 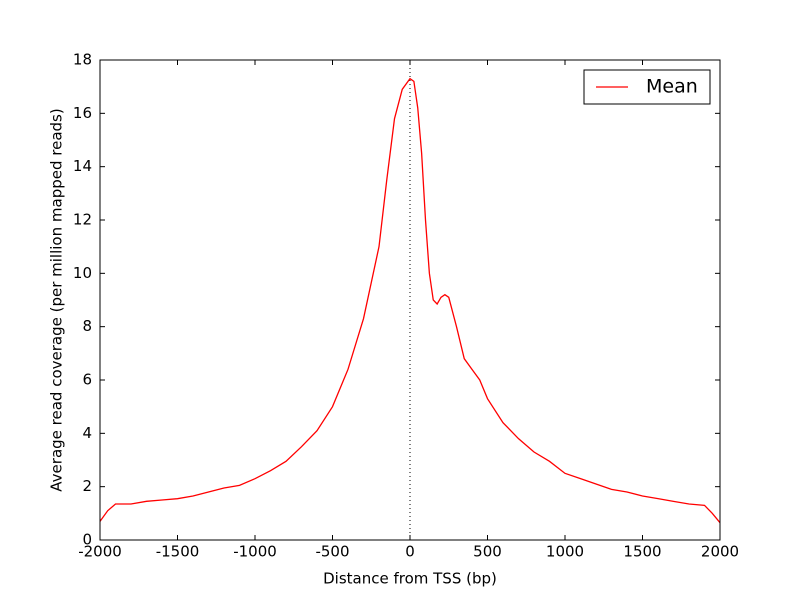 I want to click on y-tick-label: 14, so click(x=82, y=166).